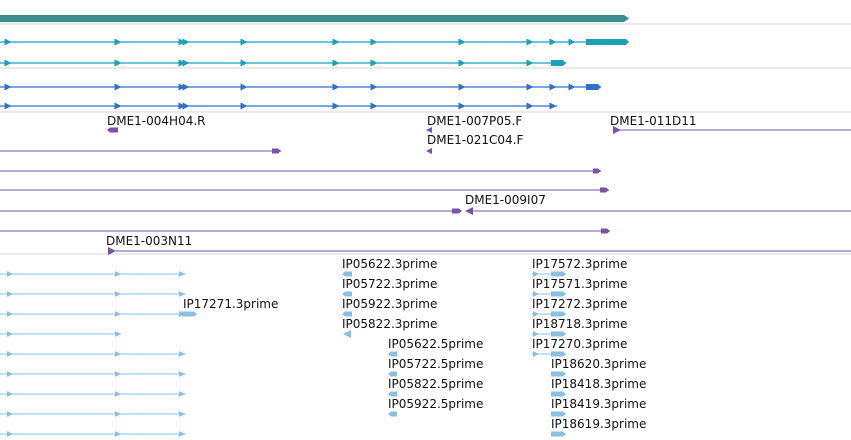 This screenshot has height=440, width=851. I want to click on est-label: DME1-004H04.R, so click(156, 121).